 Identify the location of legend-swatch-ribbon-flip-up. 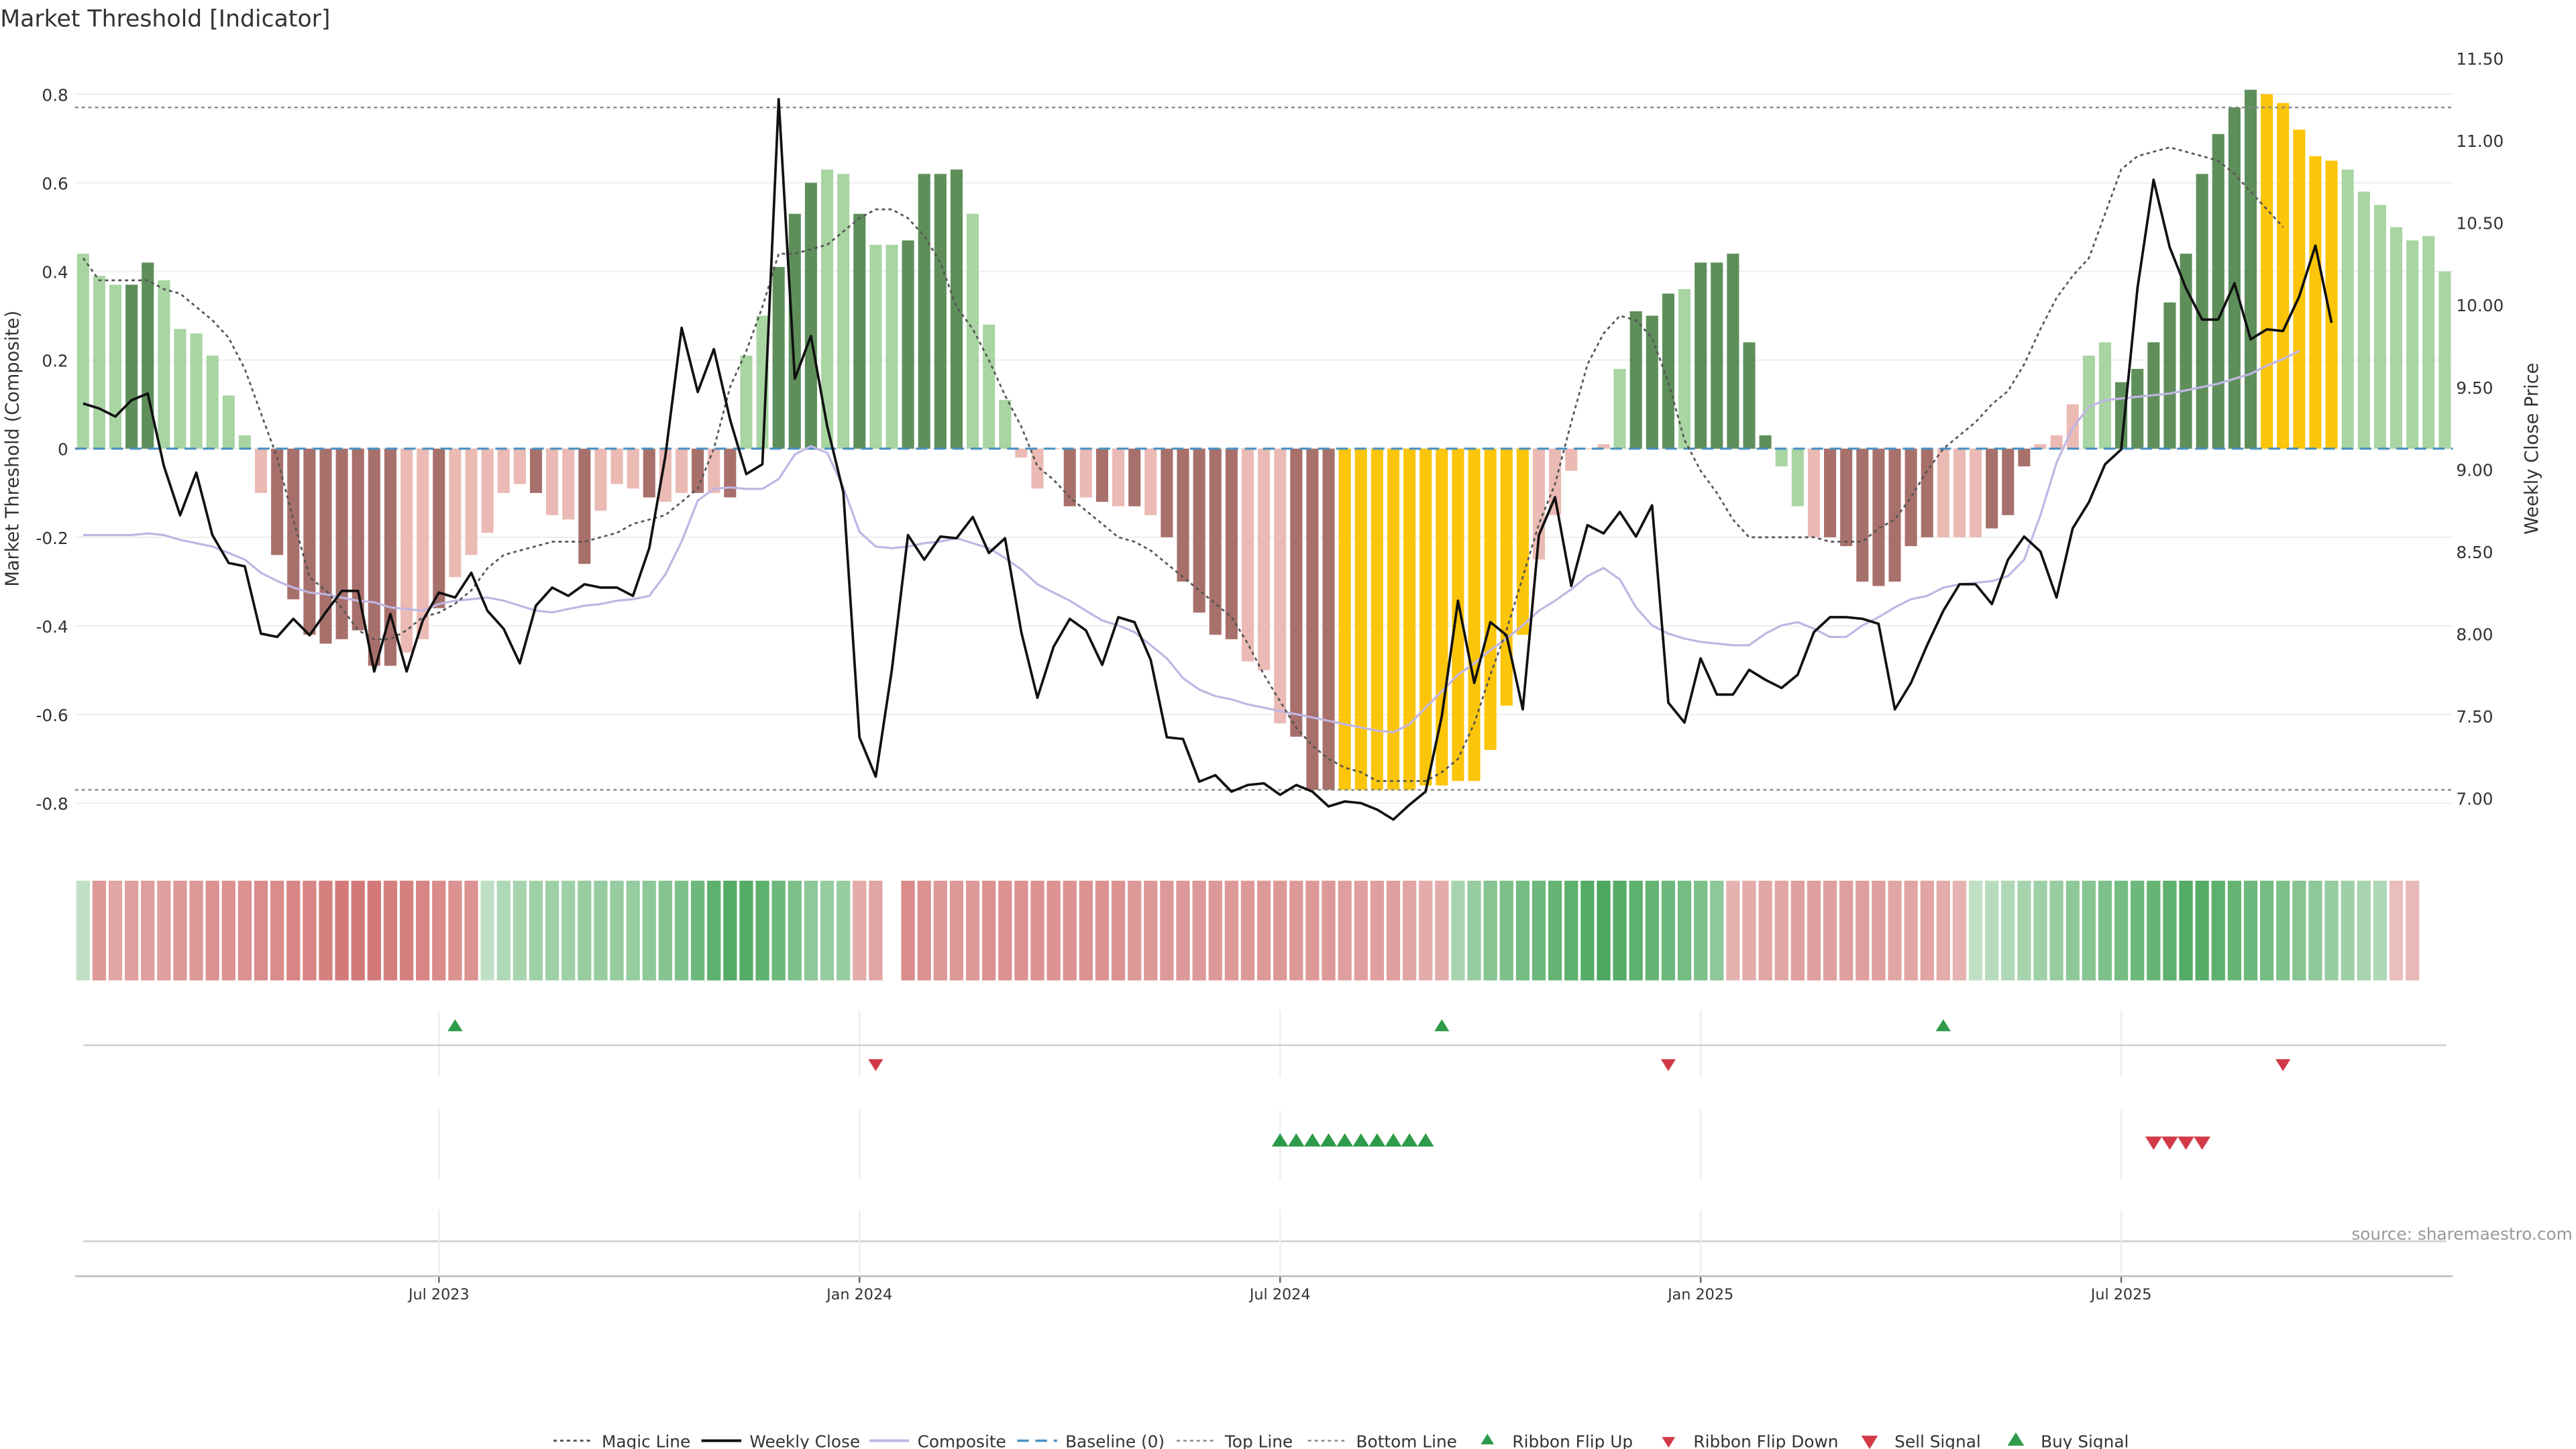
(1488, 1439).